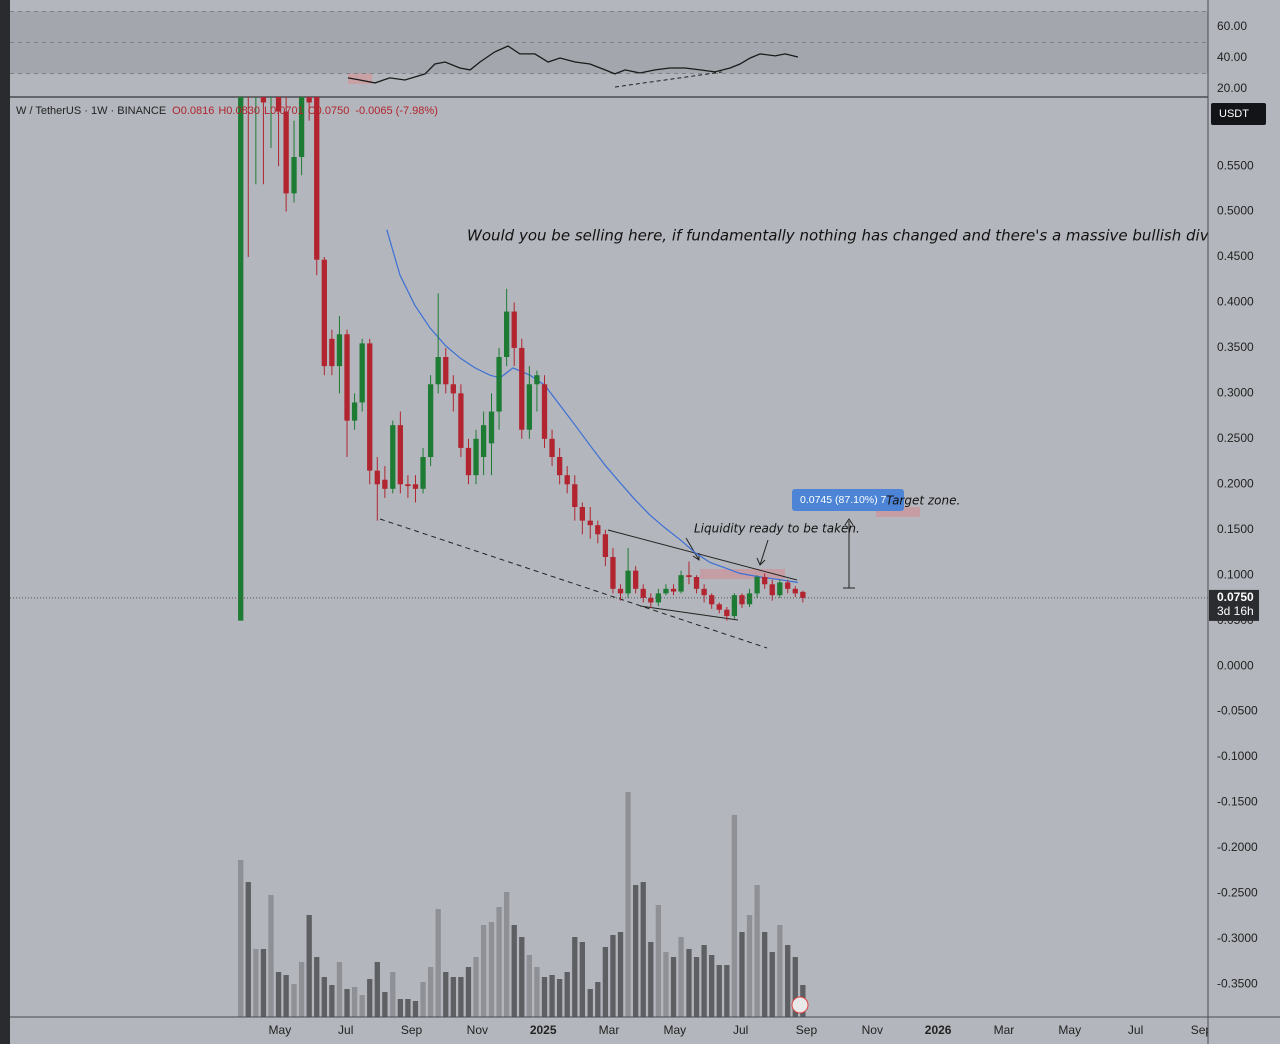 Image resolution: width=1280 pixels, height=1044 pixels. Describe the element at coordinates (848, 500) in the screenshot. I see `measure-label-box` at that location.